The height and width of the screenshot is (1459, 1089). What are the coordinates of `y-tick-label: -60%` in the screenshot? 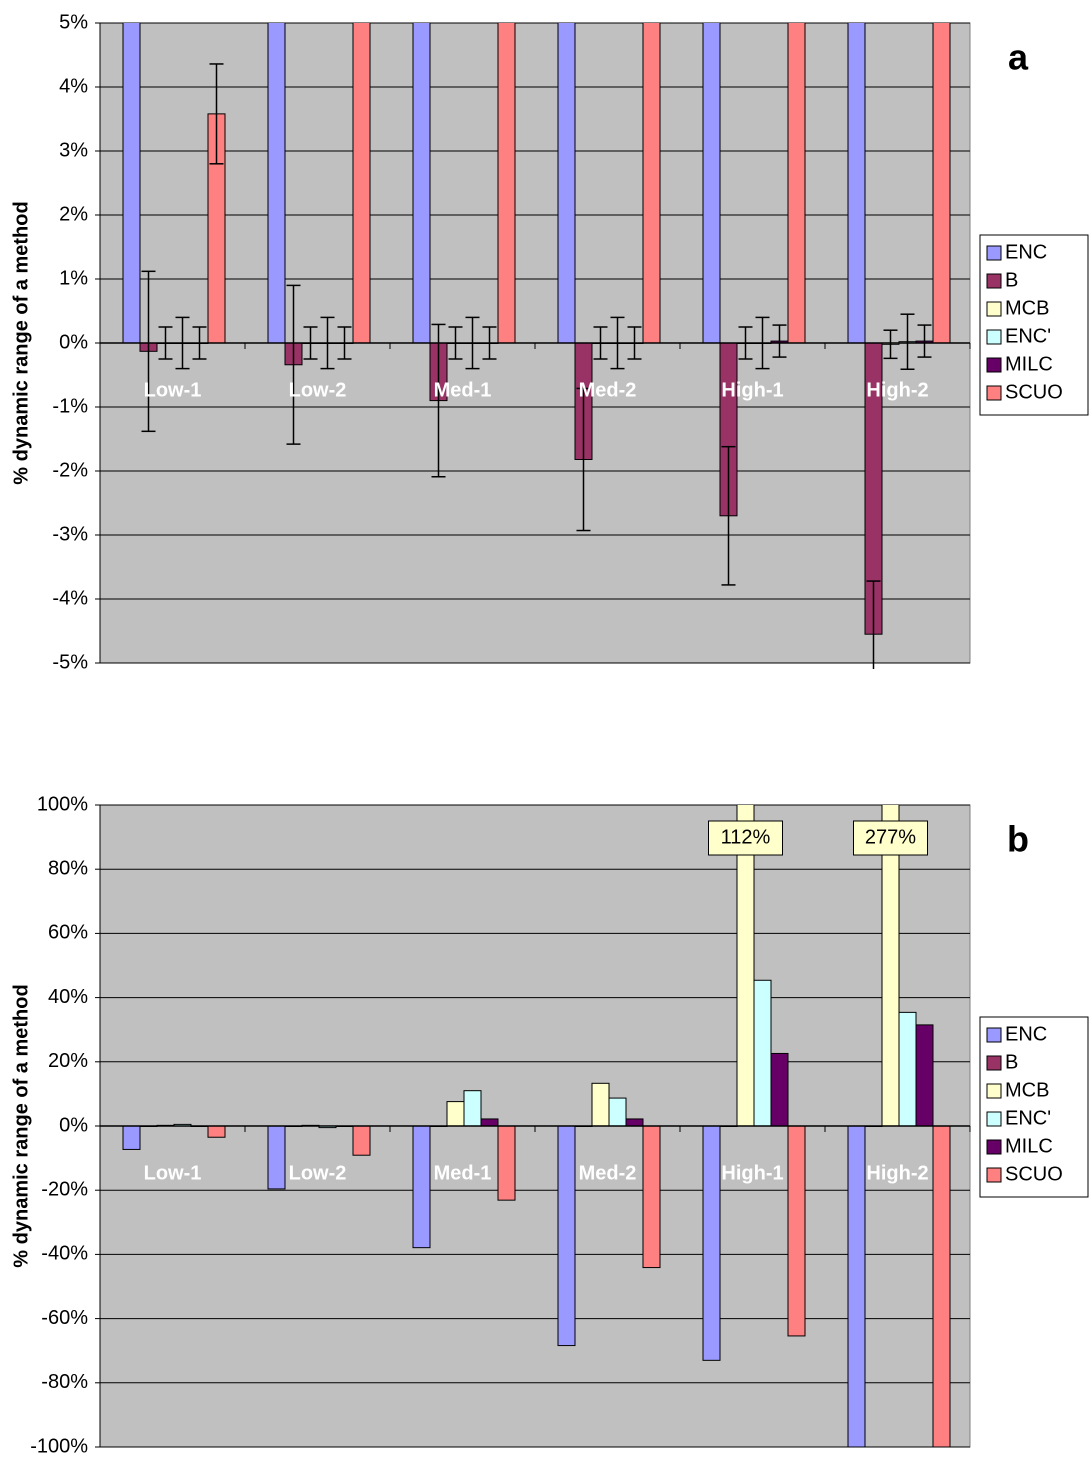 It's located at (64, 1318).